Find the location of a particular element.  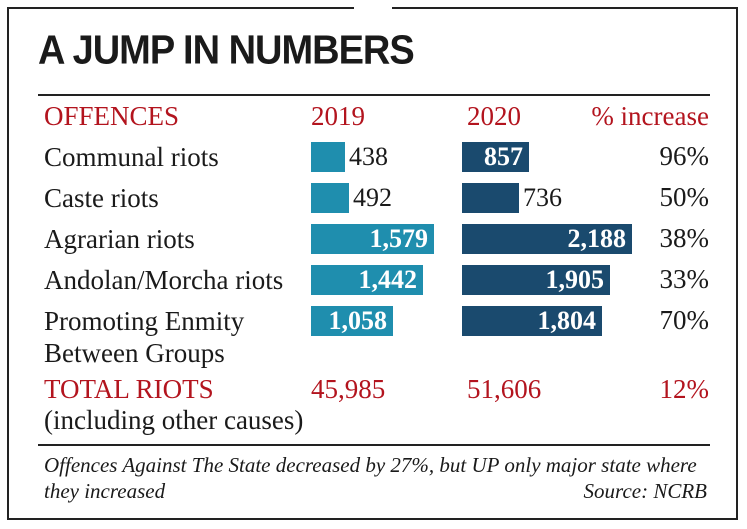

value-2019: 1,058 is located at coordinates (358, 320).